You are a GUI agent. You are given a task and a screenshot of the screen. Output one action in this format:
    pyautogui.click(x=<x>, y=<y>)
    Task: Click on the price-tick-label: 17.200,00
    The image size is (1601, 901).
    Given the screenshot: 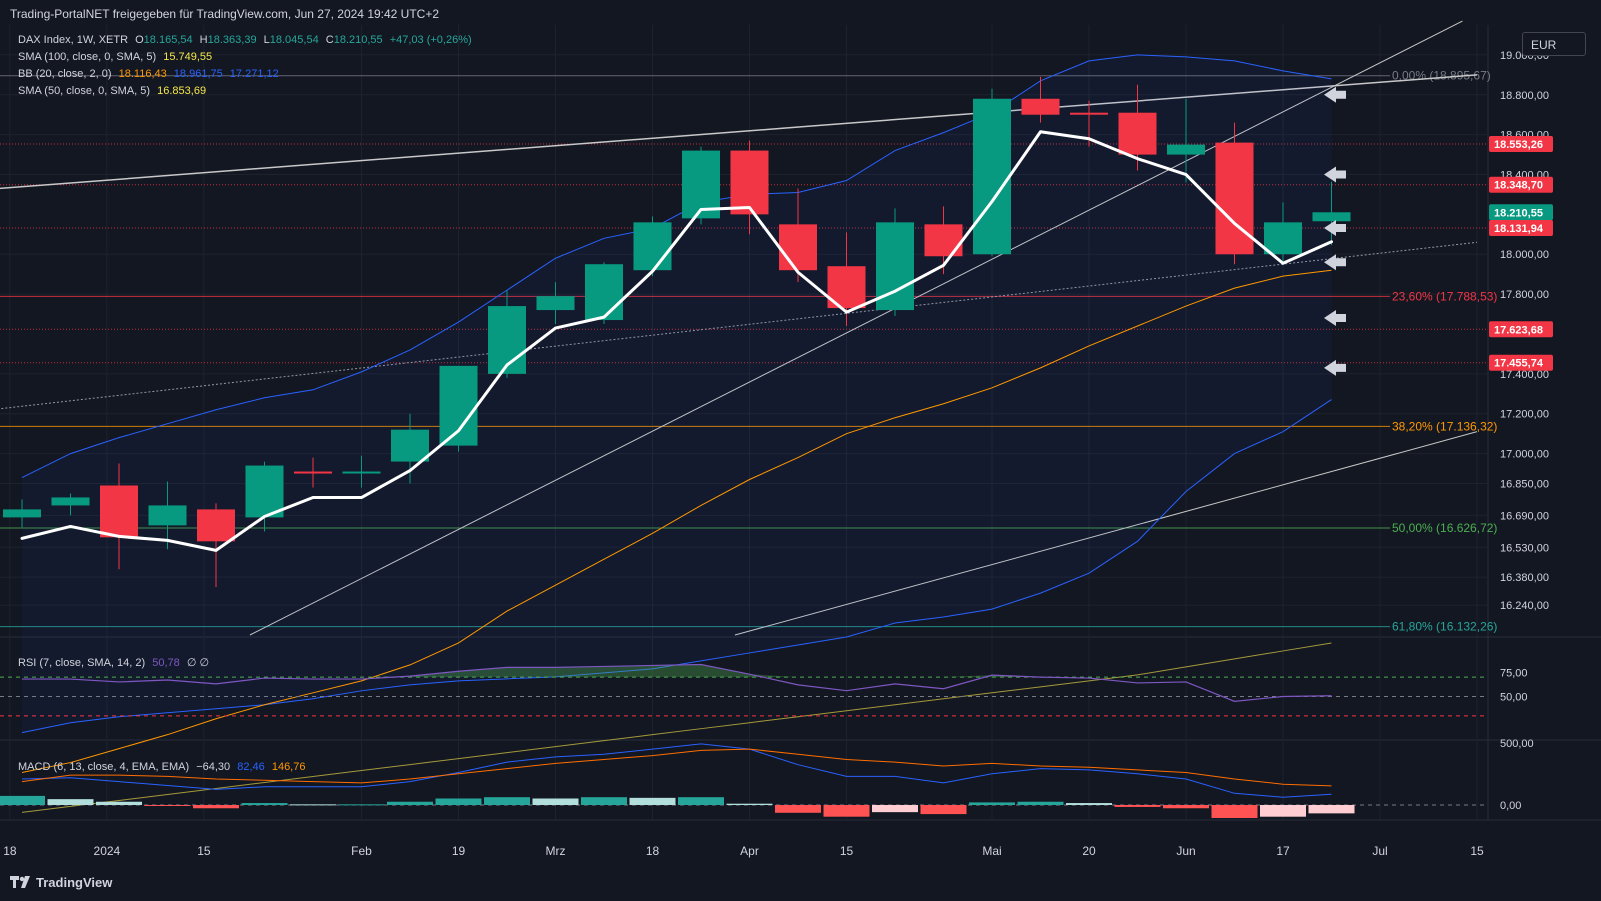 What is the action you would take?
    pyautogui.click(x=1524, y=415)
    